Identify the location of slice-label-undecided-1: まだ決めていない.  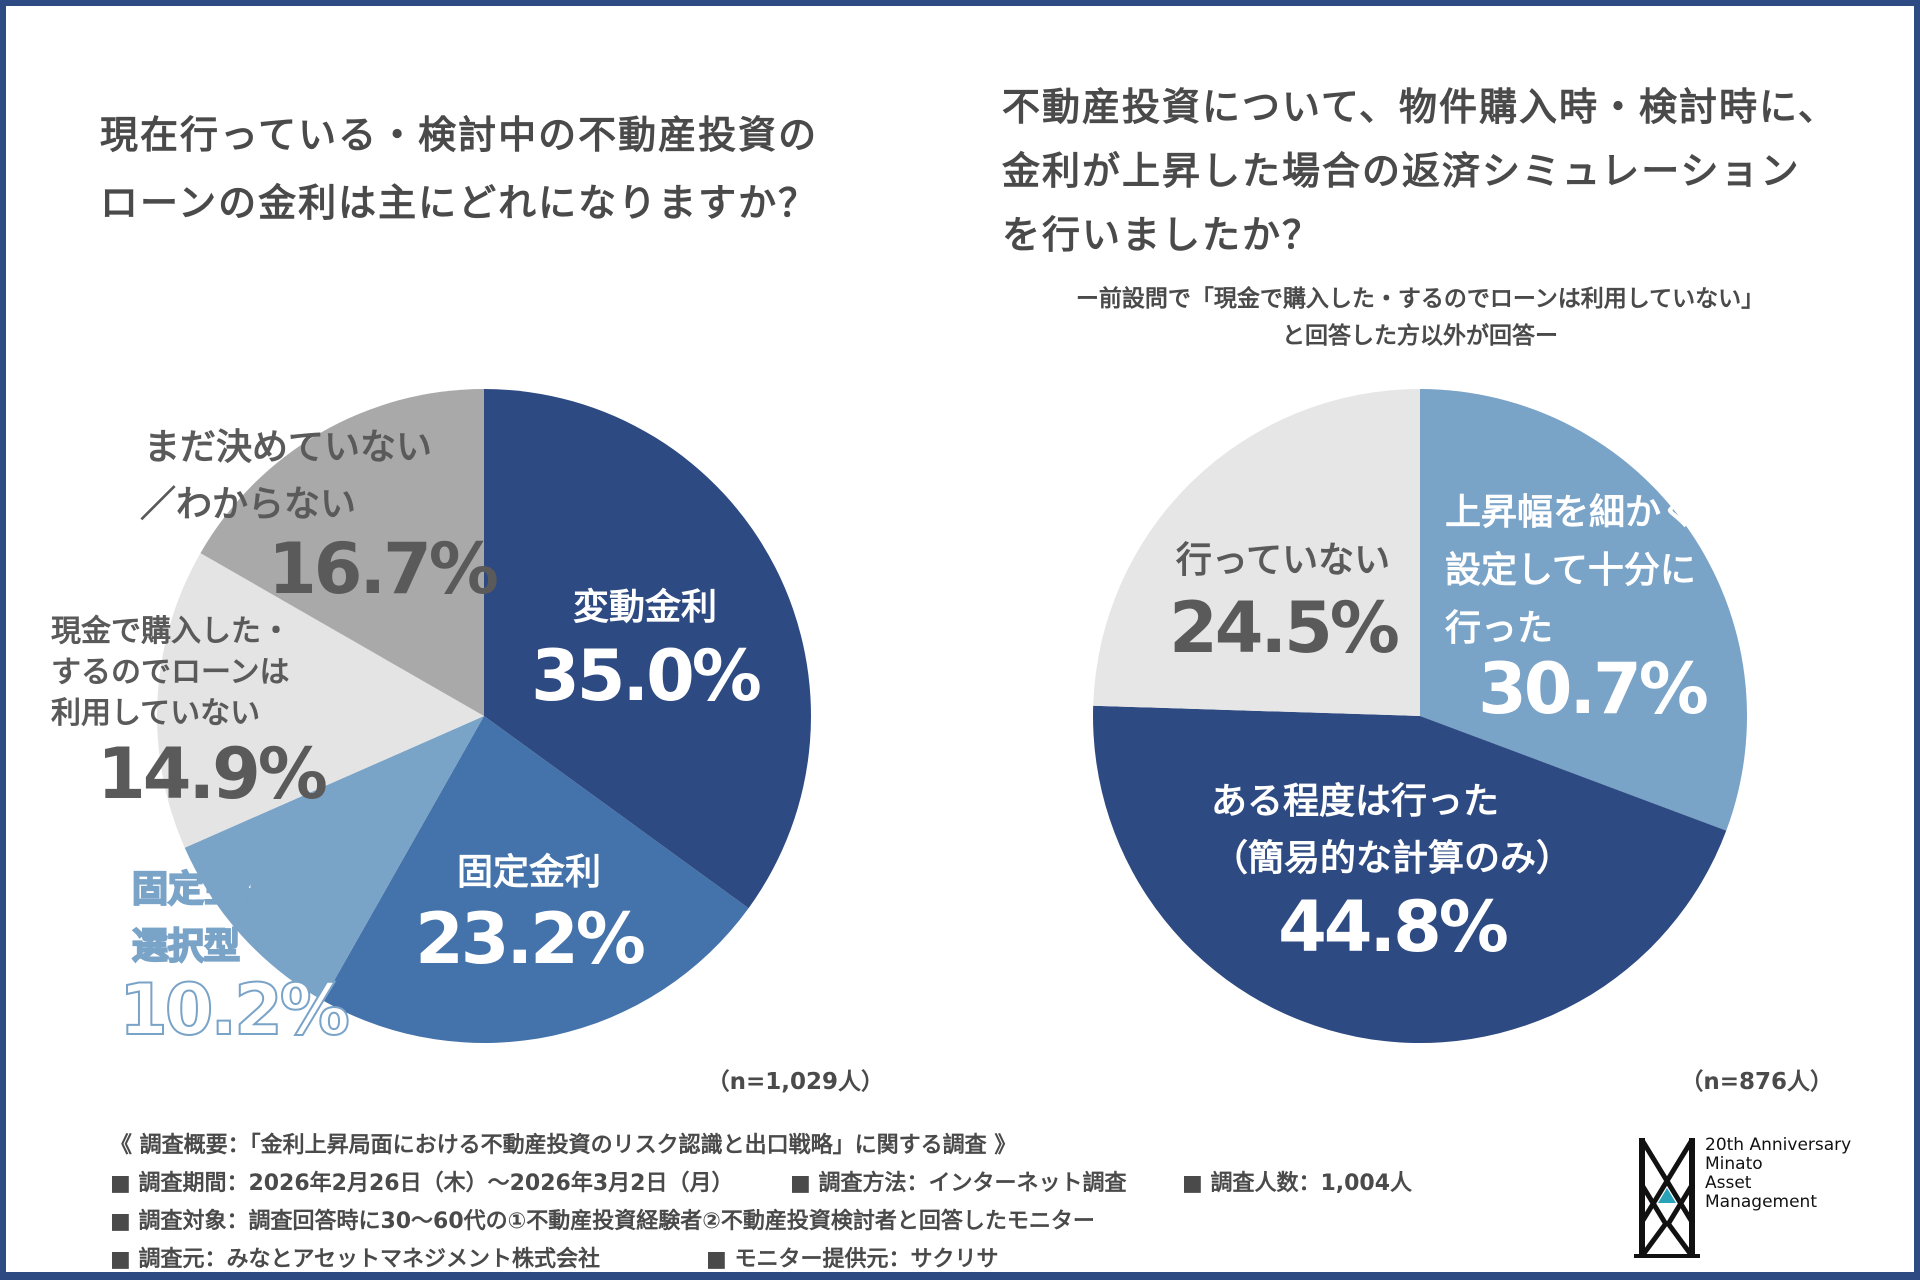
(288, 447).